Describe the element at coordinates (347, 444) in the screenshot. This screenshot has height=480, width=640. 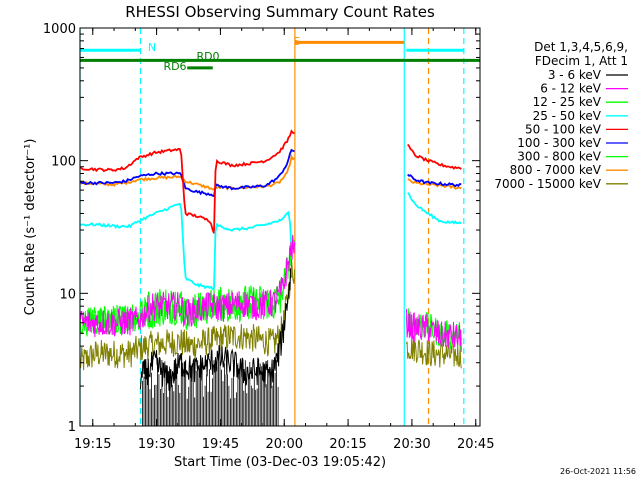
I see `x-tick-label-4: 20:15` at that location.